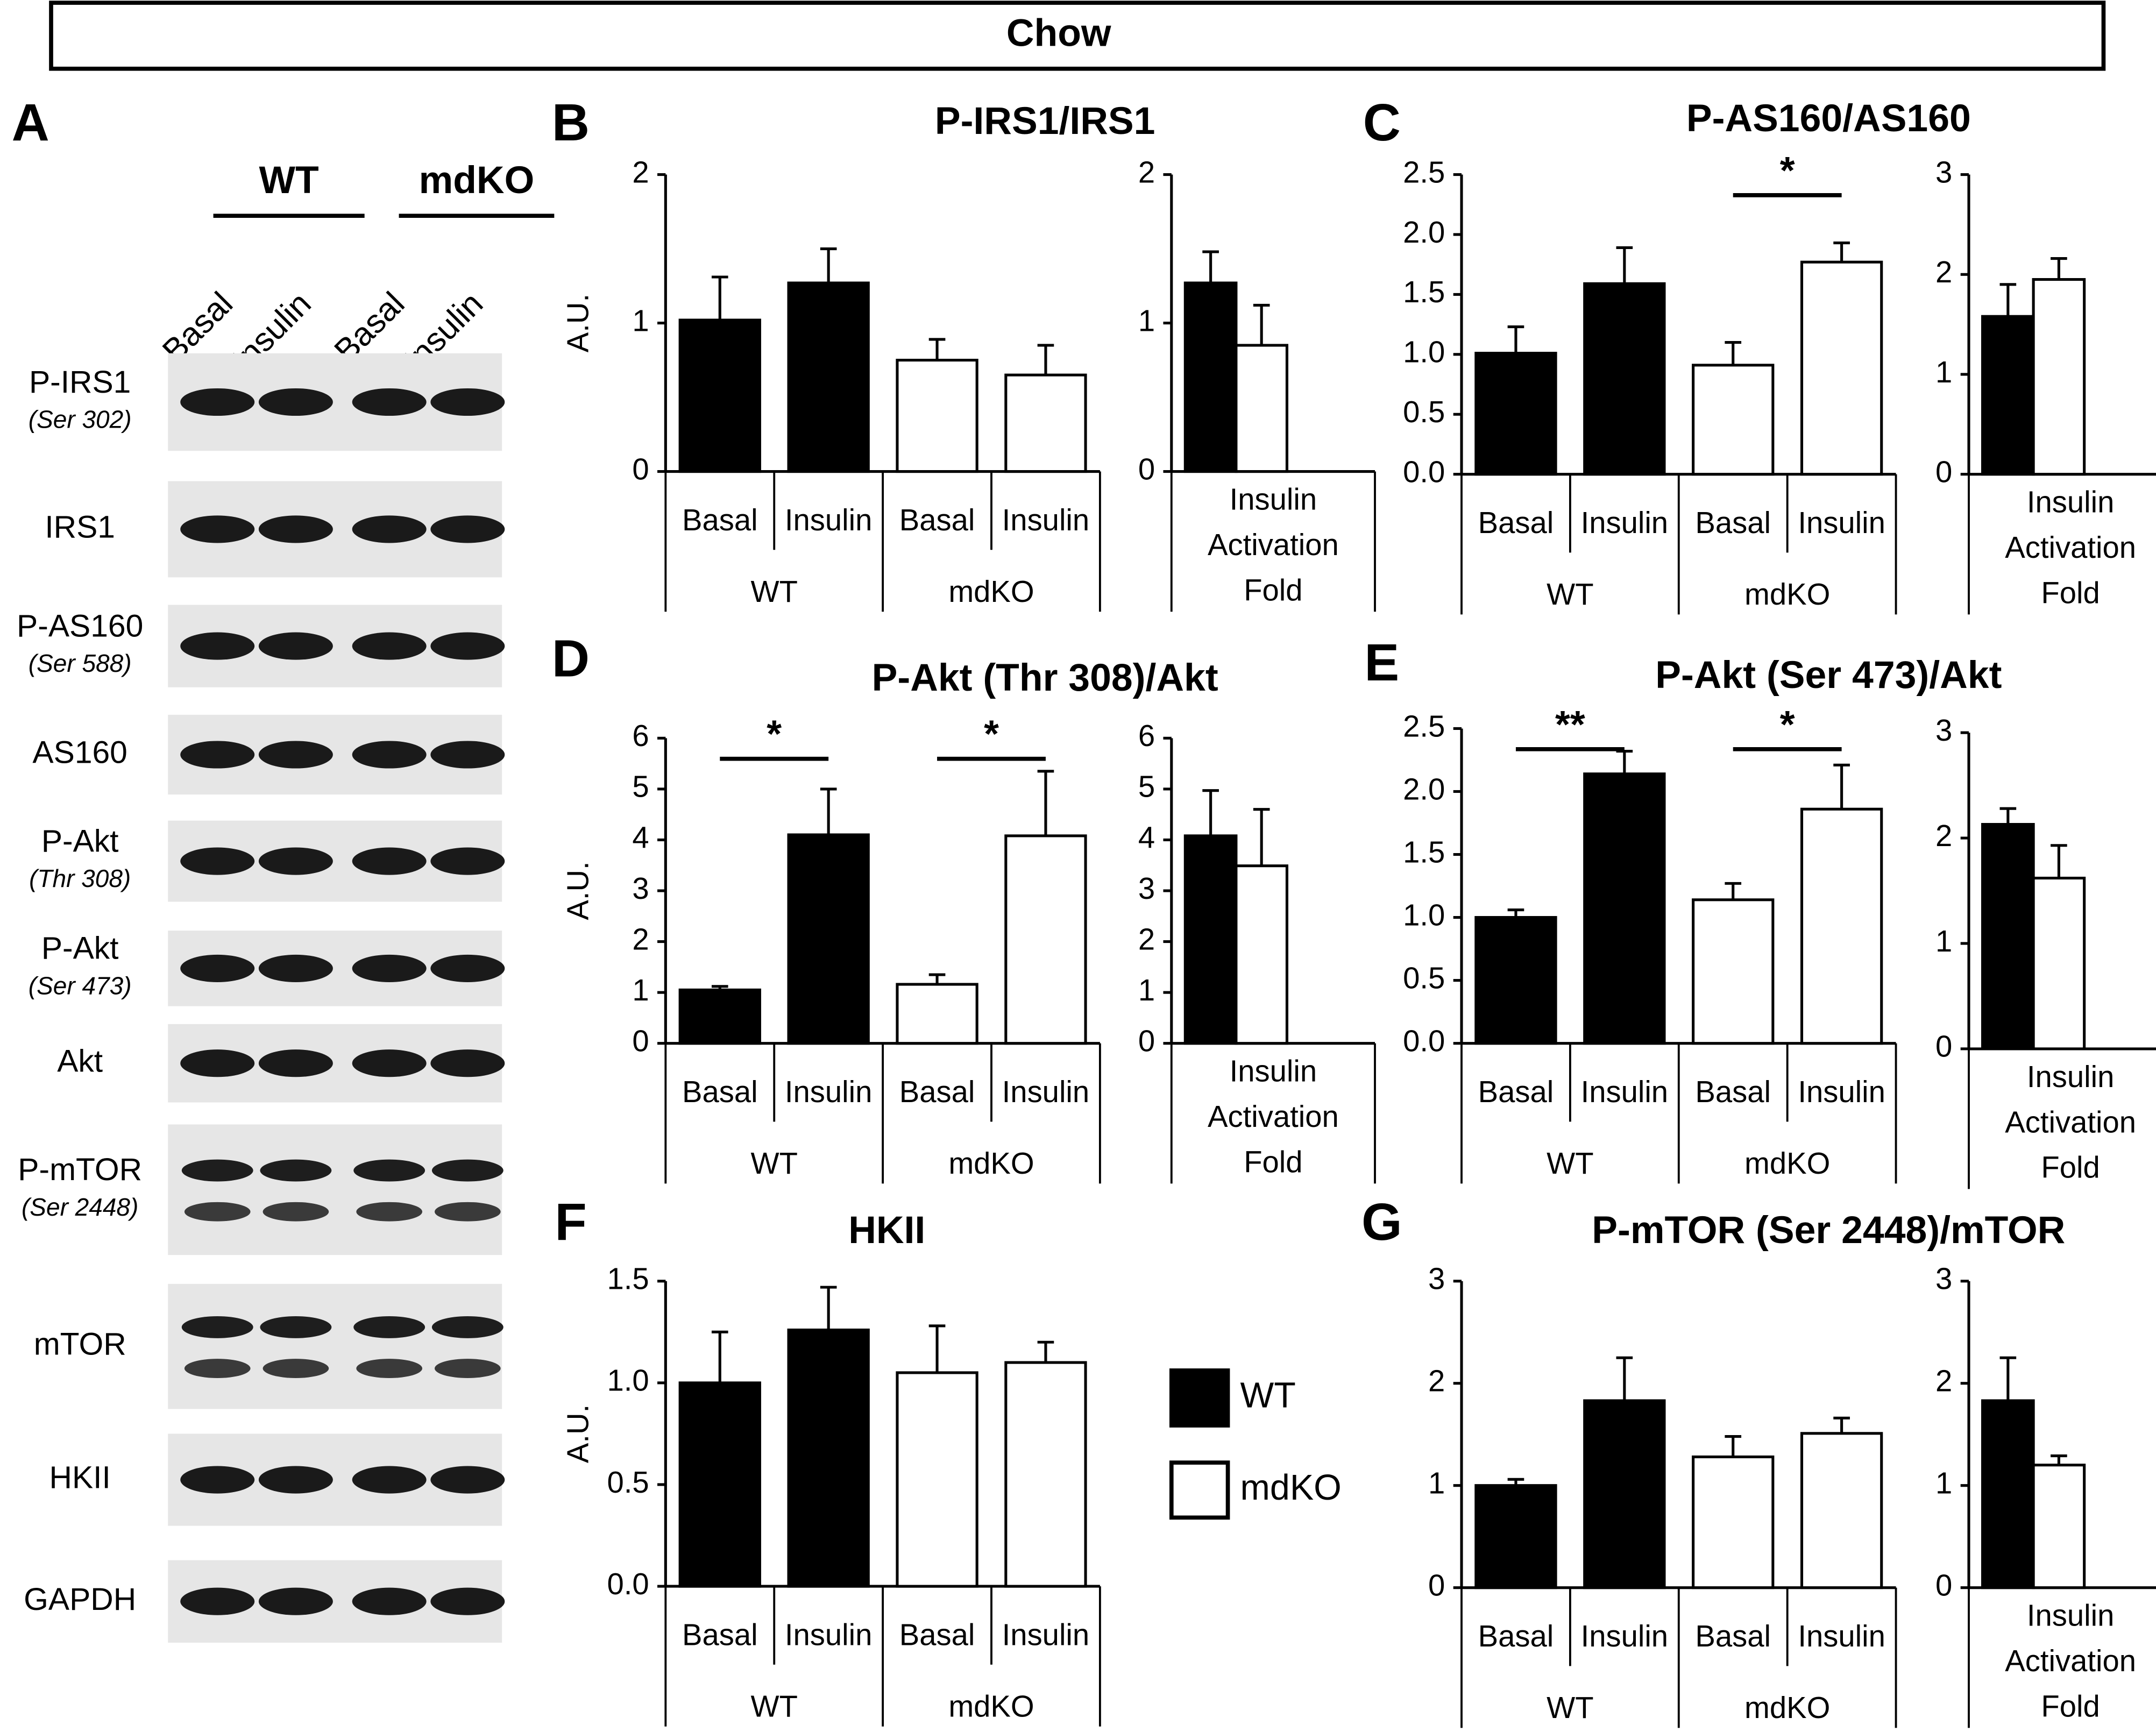  What do you see at coordinates (1828, 118) in the screenshot?
I see `chart-title: P-AS160/AS160` at bounding box center [1828, 118].